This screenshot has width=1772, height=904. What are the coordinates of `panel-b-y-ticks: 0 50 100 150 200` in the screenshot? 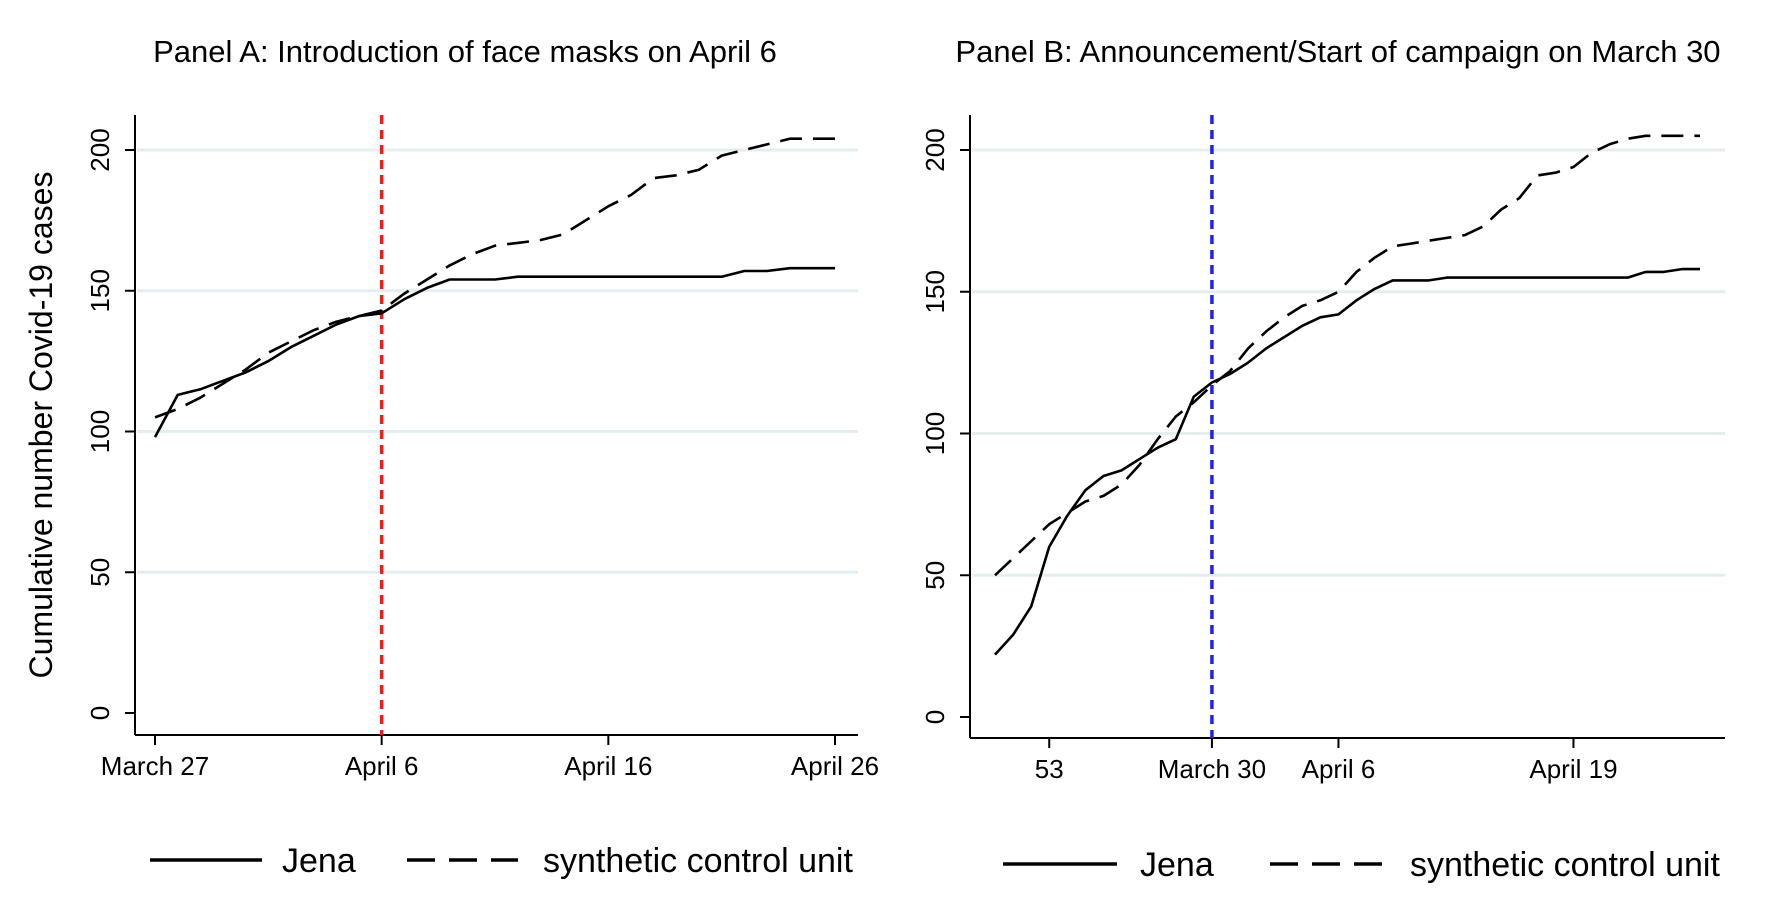 It's located at (945, 426).